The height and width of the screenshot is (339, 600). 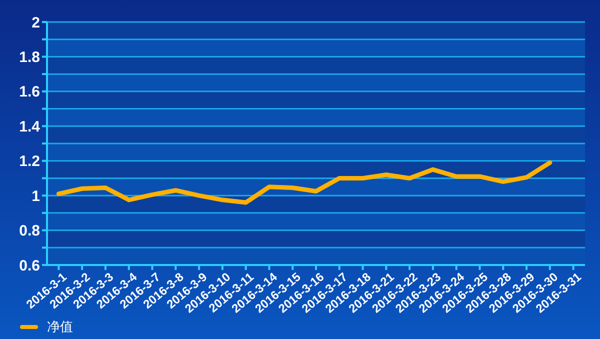 What do you see at coordinates (60, 327) in the screenshot?
I see `legend-label: 净值` at bounding box center [60, 327].